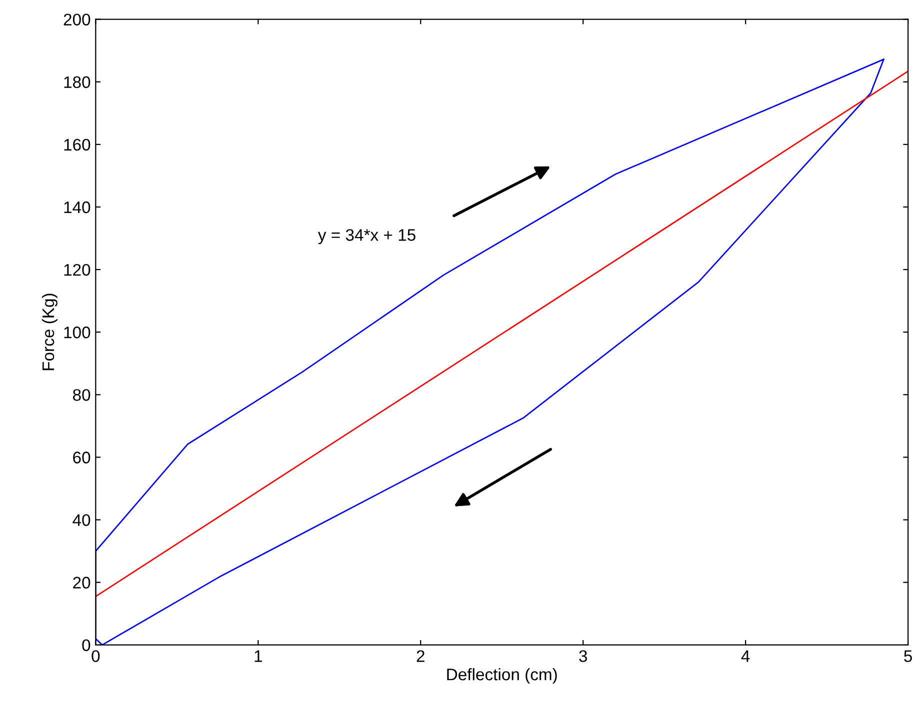 This screenshot has height=715, width=920. Describe the element at coordinates (77, 270) in the screenshot. I see `y-tick-label: 120` at that location.